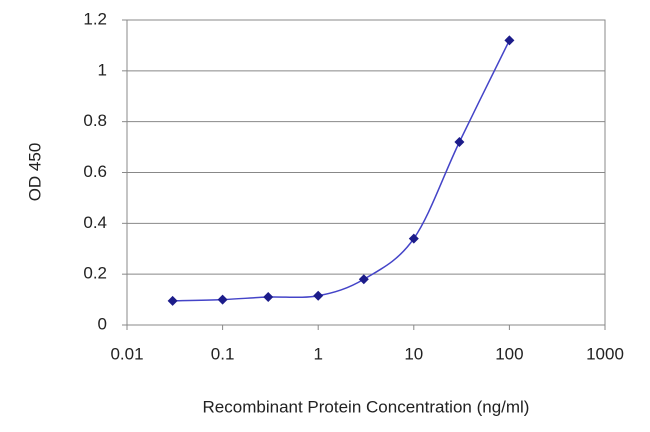 The height and width of the screenshot is (432, 650). Describe the element at coordinates (317, 353) in the screenshot. I see `x-tick-label: 1` at that location.